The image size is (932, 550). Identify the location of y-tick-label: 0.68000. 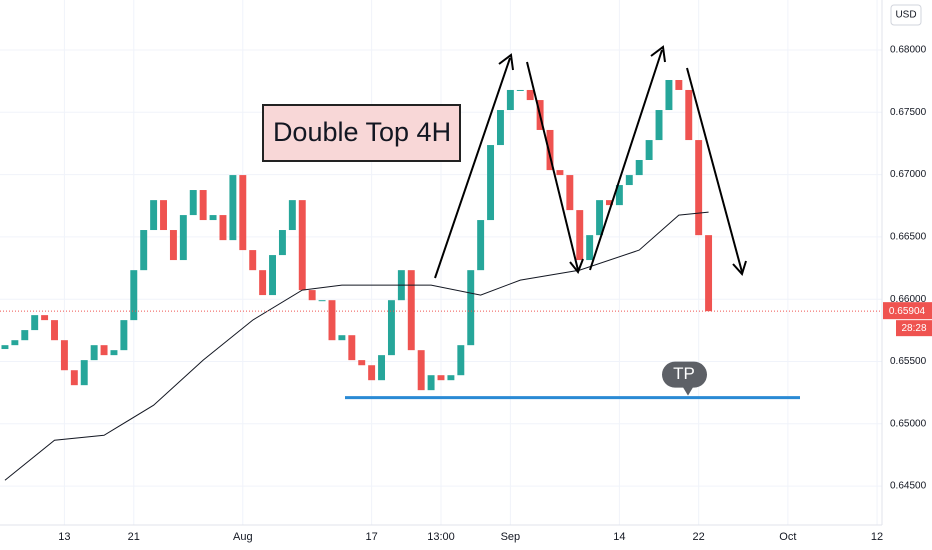
(908, 50).